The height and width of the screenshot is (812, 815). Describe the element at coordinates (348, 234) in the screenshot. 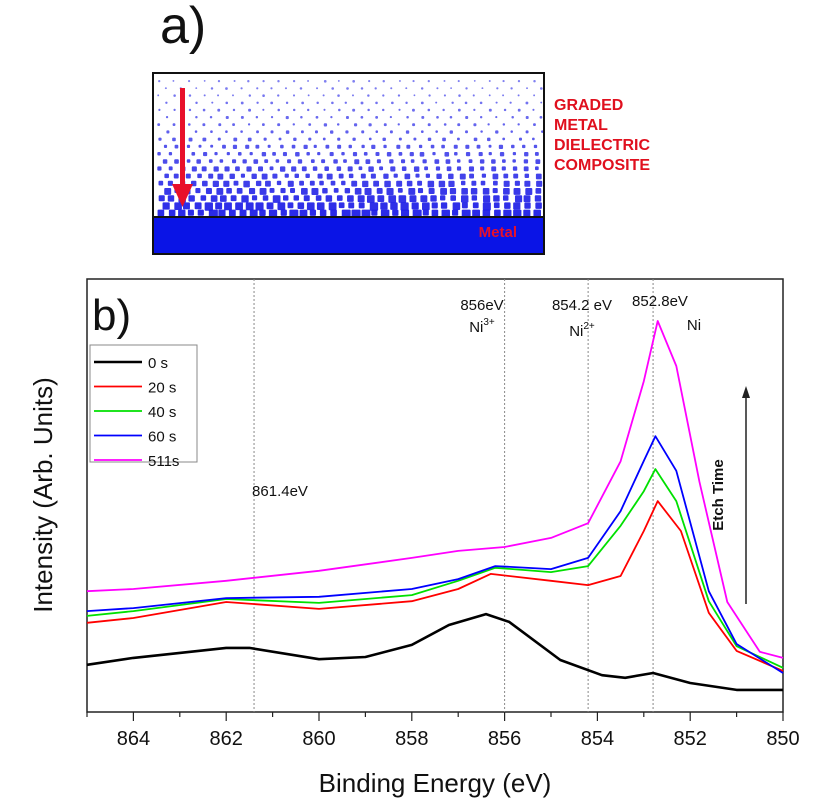

I see `metal-layer: Metal` at that location.